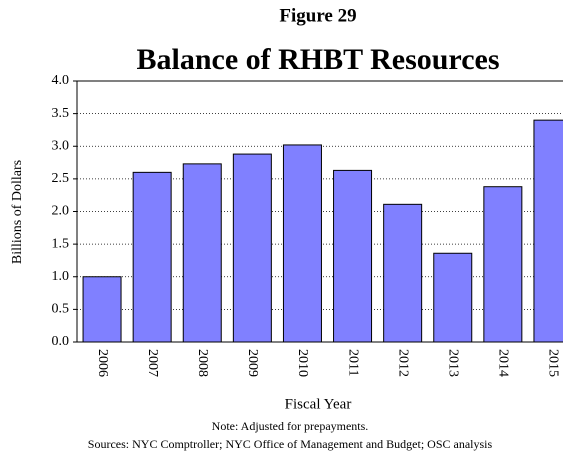 This screenshot has width=563, height=455. What do you see at coordinates (61, 341) in the screenshot?
I see `y-tick-label: 0.0` at bounding box center [61, 341].